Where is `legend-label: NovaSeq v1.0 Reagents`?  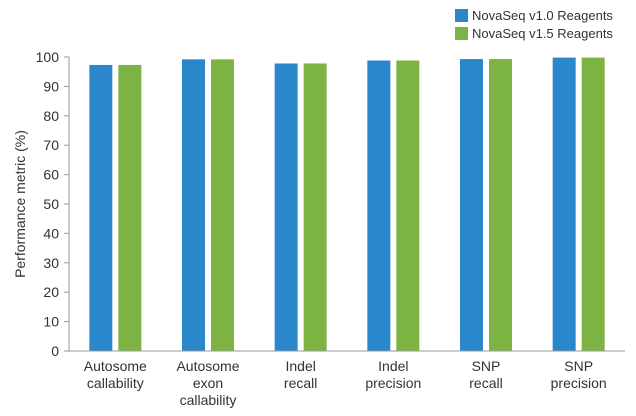 legend-label: NovaSeq v1.0 Reagents is located at coordinates (542, 15).